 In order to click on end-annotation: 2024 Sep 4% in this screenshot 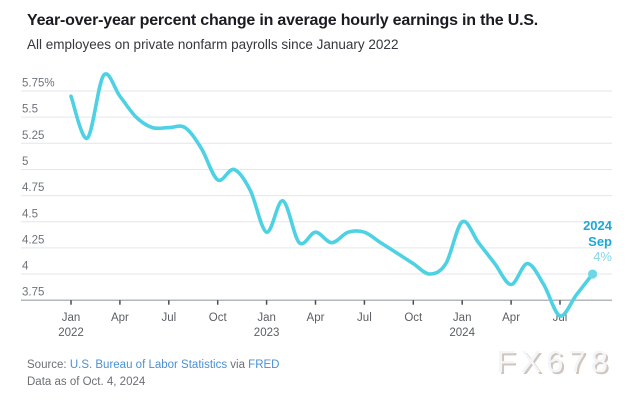, I will do `click(597, 241)`.